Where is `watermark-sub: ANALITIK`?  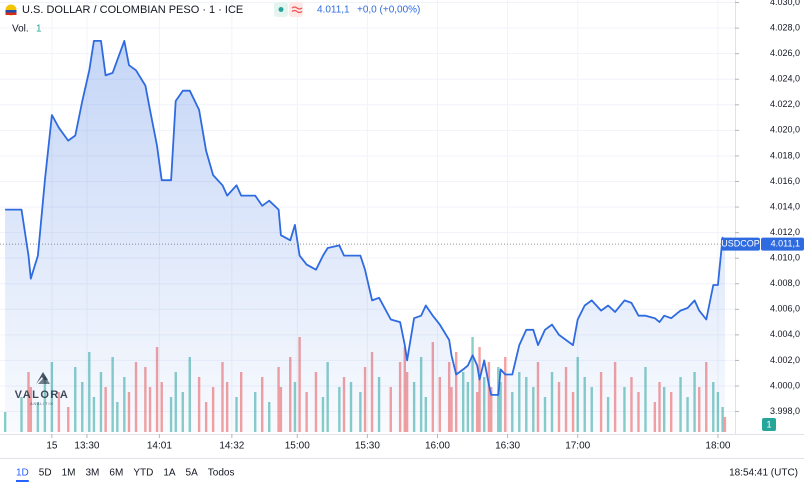 watermark-sub: ANALITIK is located at coordinates (42, 404).